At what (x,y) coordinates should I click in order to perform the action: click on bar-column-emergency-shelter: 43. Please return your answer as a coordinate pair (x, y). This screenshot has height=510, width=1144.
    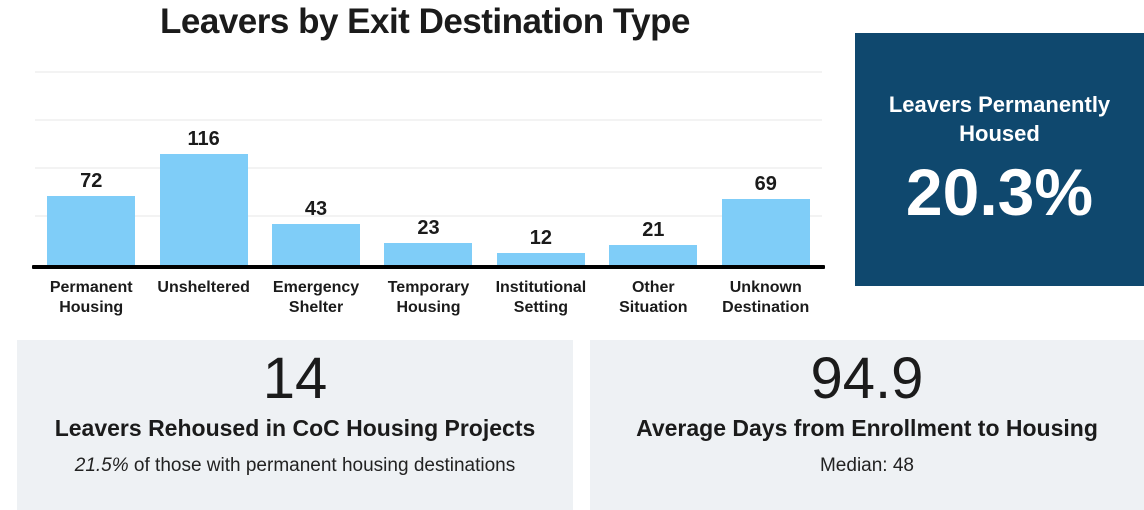
    Looking at the image, I should click on (316, 231).